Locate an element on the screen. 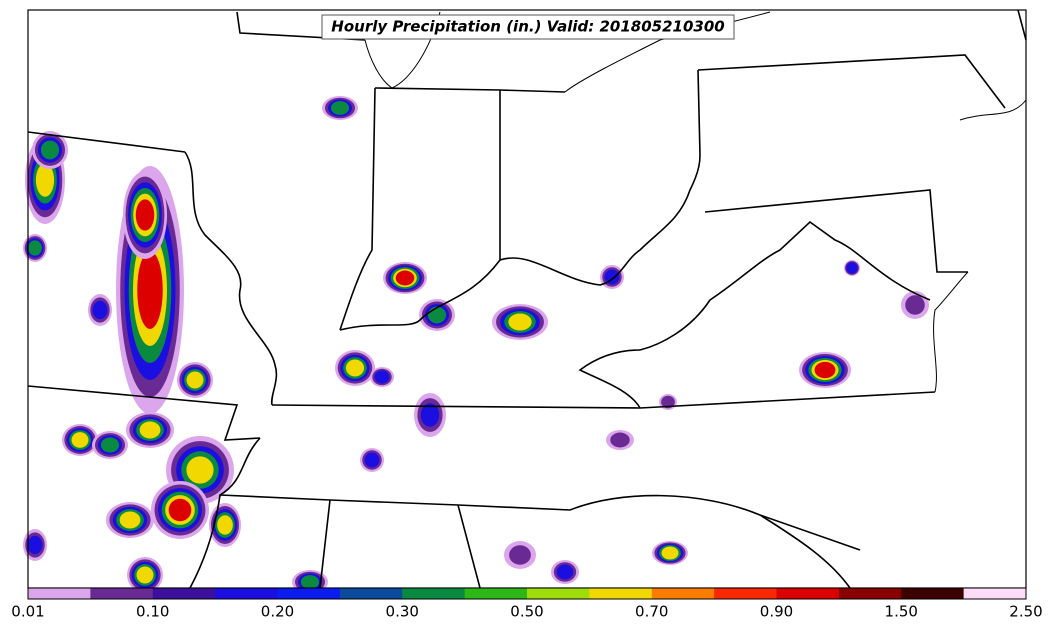 This screenshot has width=1054, height=633. colorbar-frame is located at coordinates (527, 593).